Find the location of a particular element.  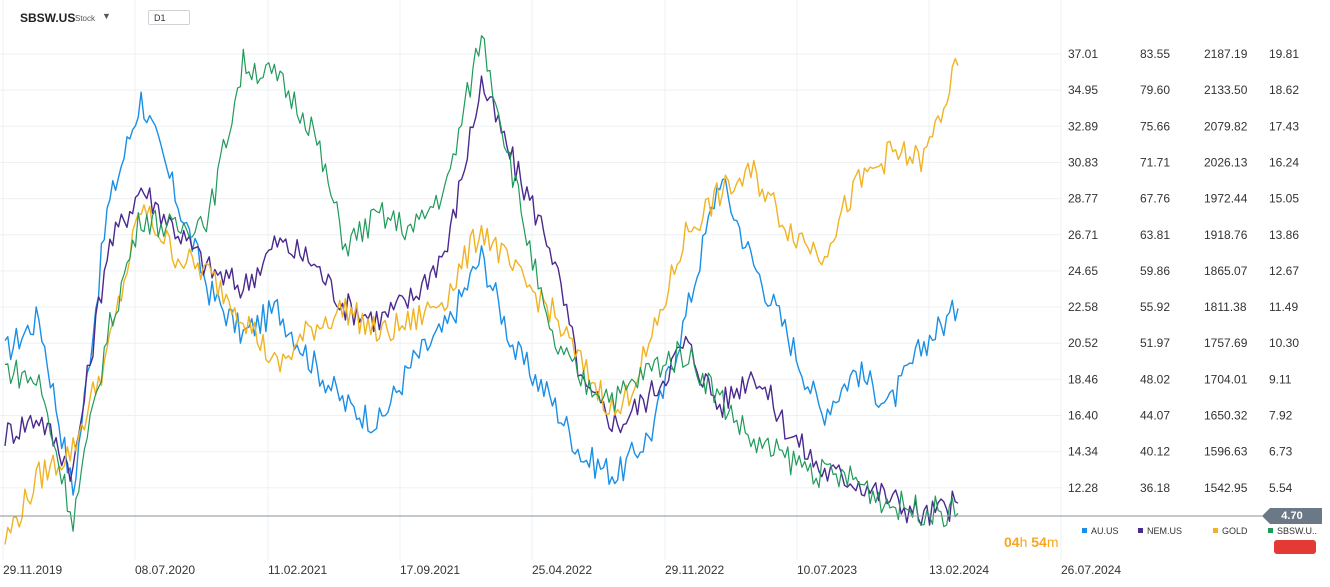

y-tick-label: 1865.07 is located at coordinates (1226, 271).